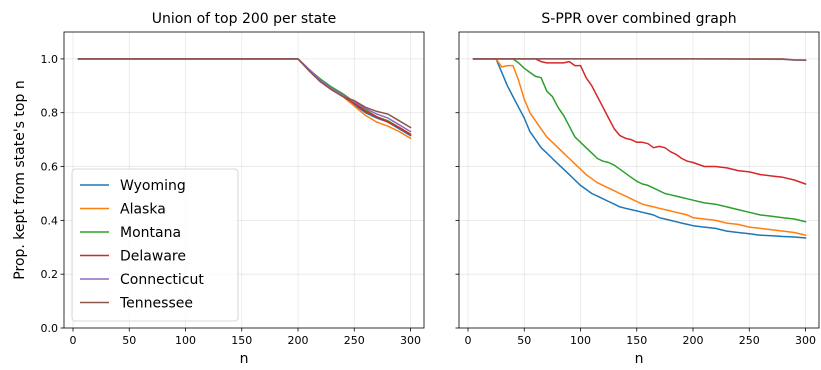 This screenshot has height=370, width=821. What do you see at coordinates (693, 340) in the screenshot?
I see `right-x-tick-label: 200` at bounding box center [693, 340].